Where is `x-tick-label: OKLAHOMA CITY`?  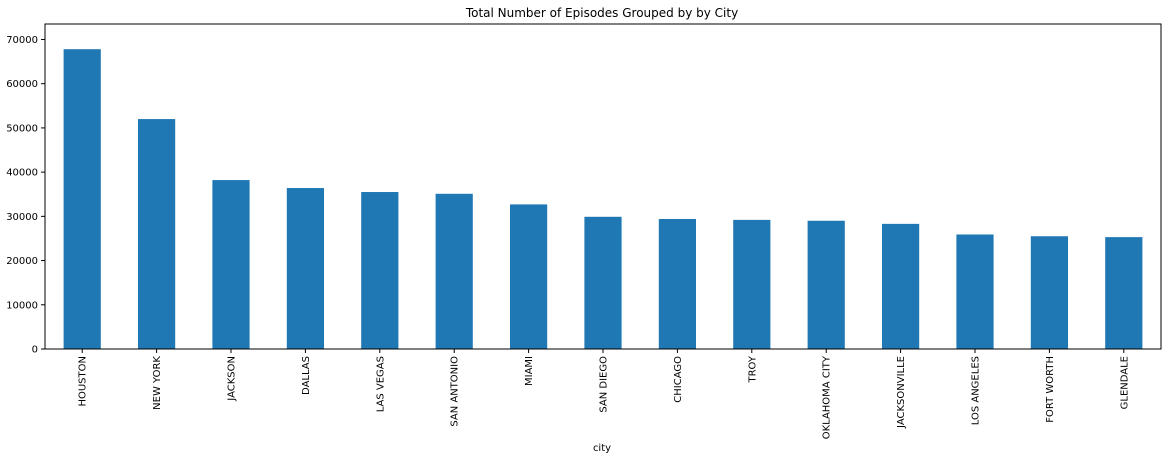
x-tick-label: OKLAHOMA CITY is located at coordinates (827, 397).